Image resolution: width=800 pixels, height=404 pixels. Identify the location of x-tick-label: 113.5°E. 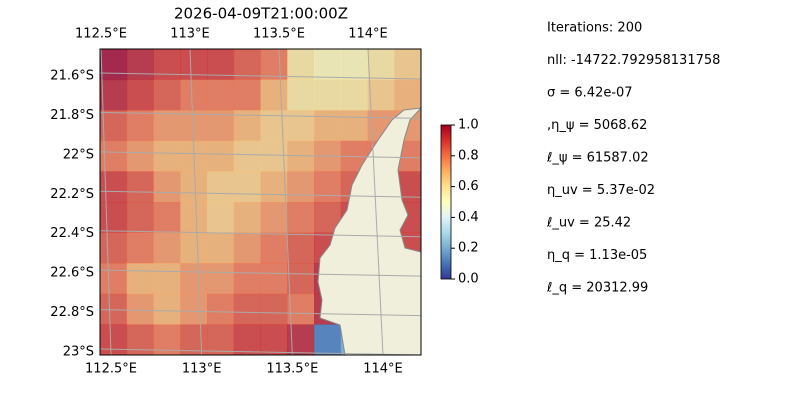
(279, 34).